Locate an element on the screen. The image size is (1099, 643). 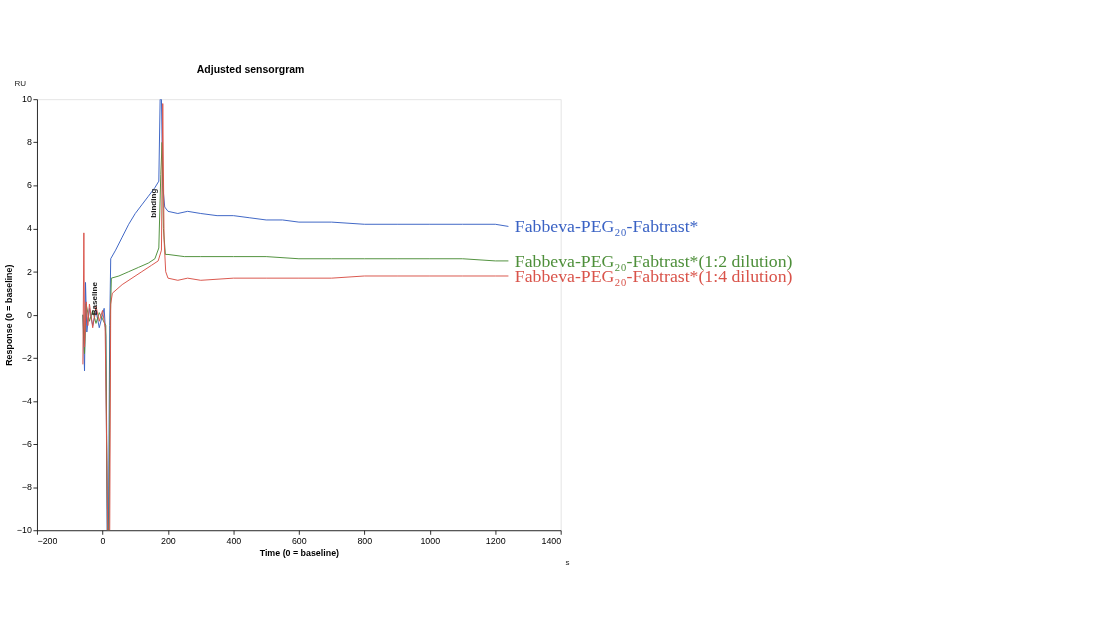
series-label: Fabbeva-PEG₂₀-Fabtrast* is located at coordinates (606, 226).